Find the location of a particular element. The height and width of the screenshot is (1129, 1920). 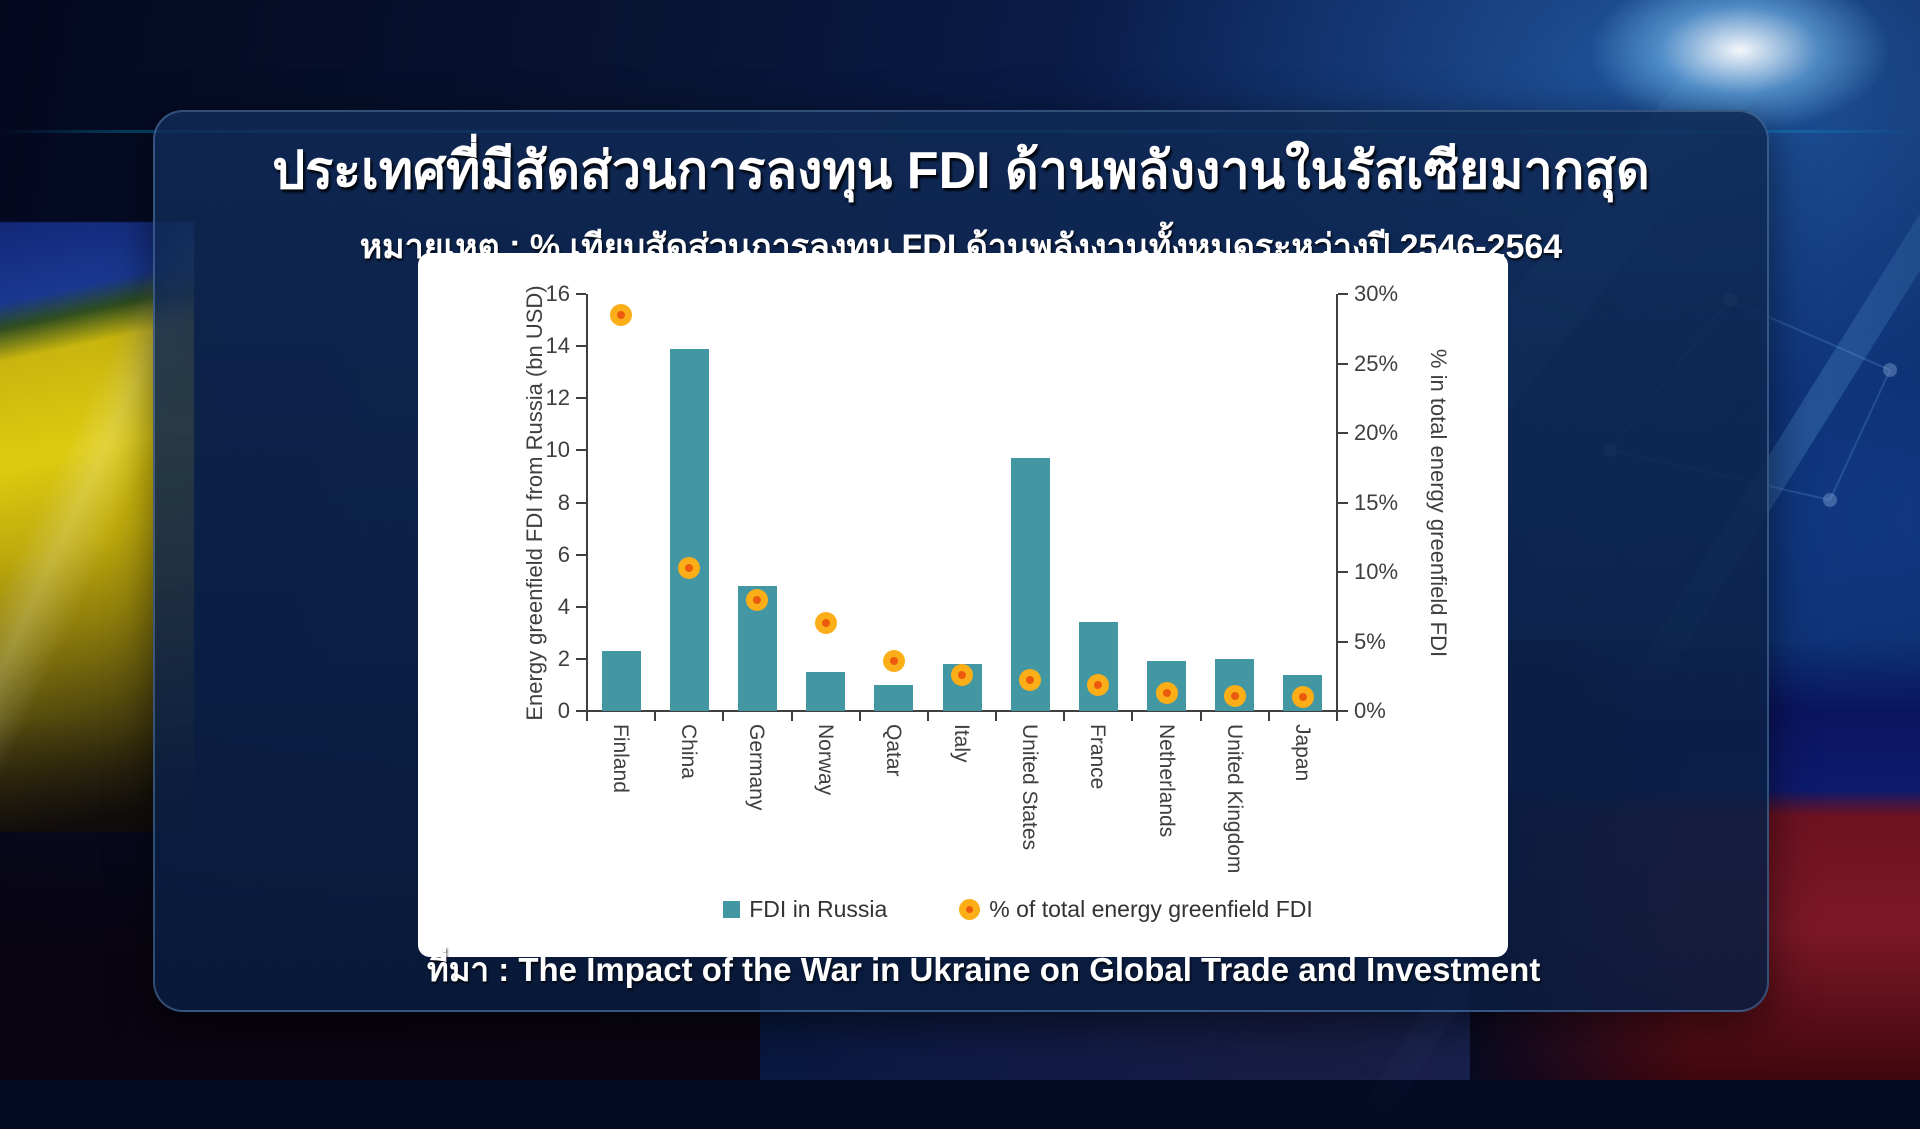

legend-bar-swatch-icon is located at coordinates (732, 909).